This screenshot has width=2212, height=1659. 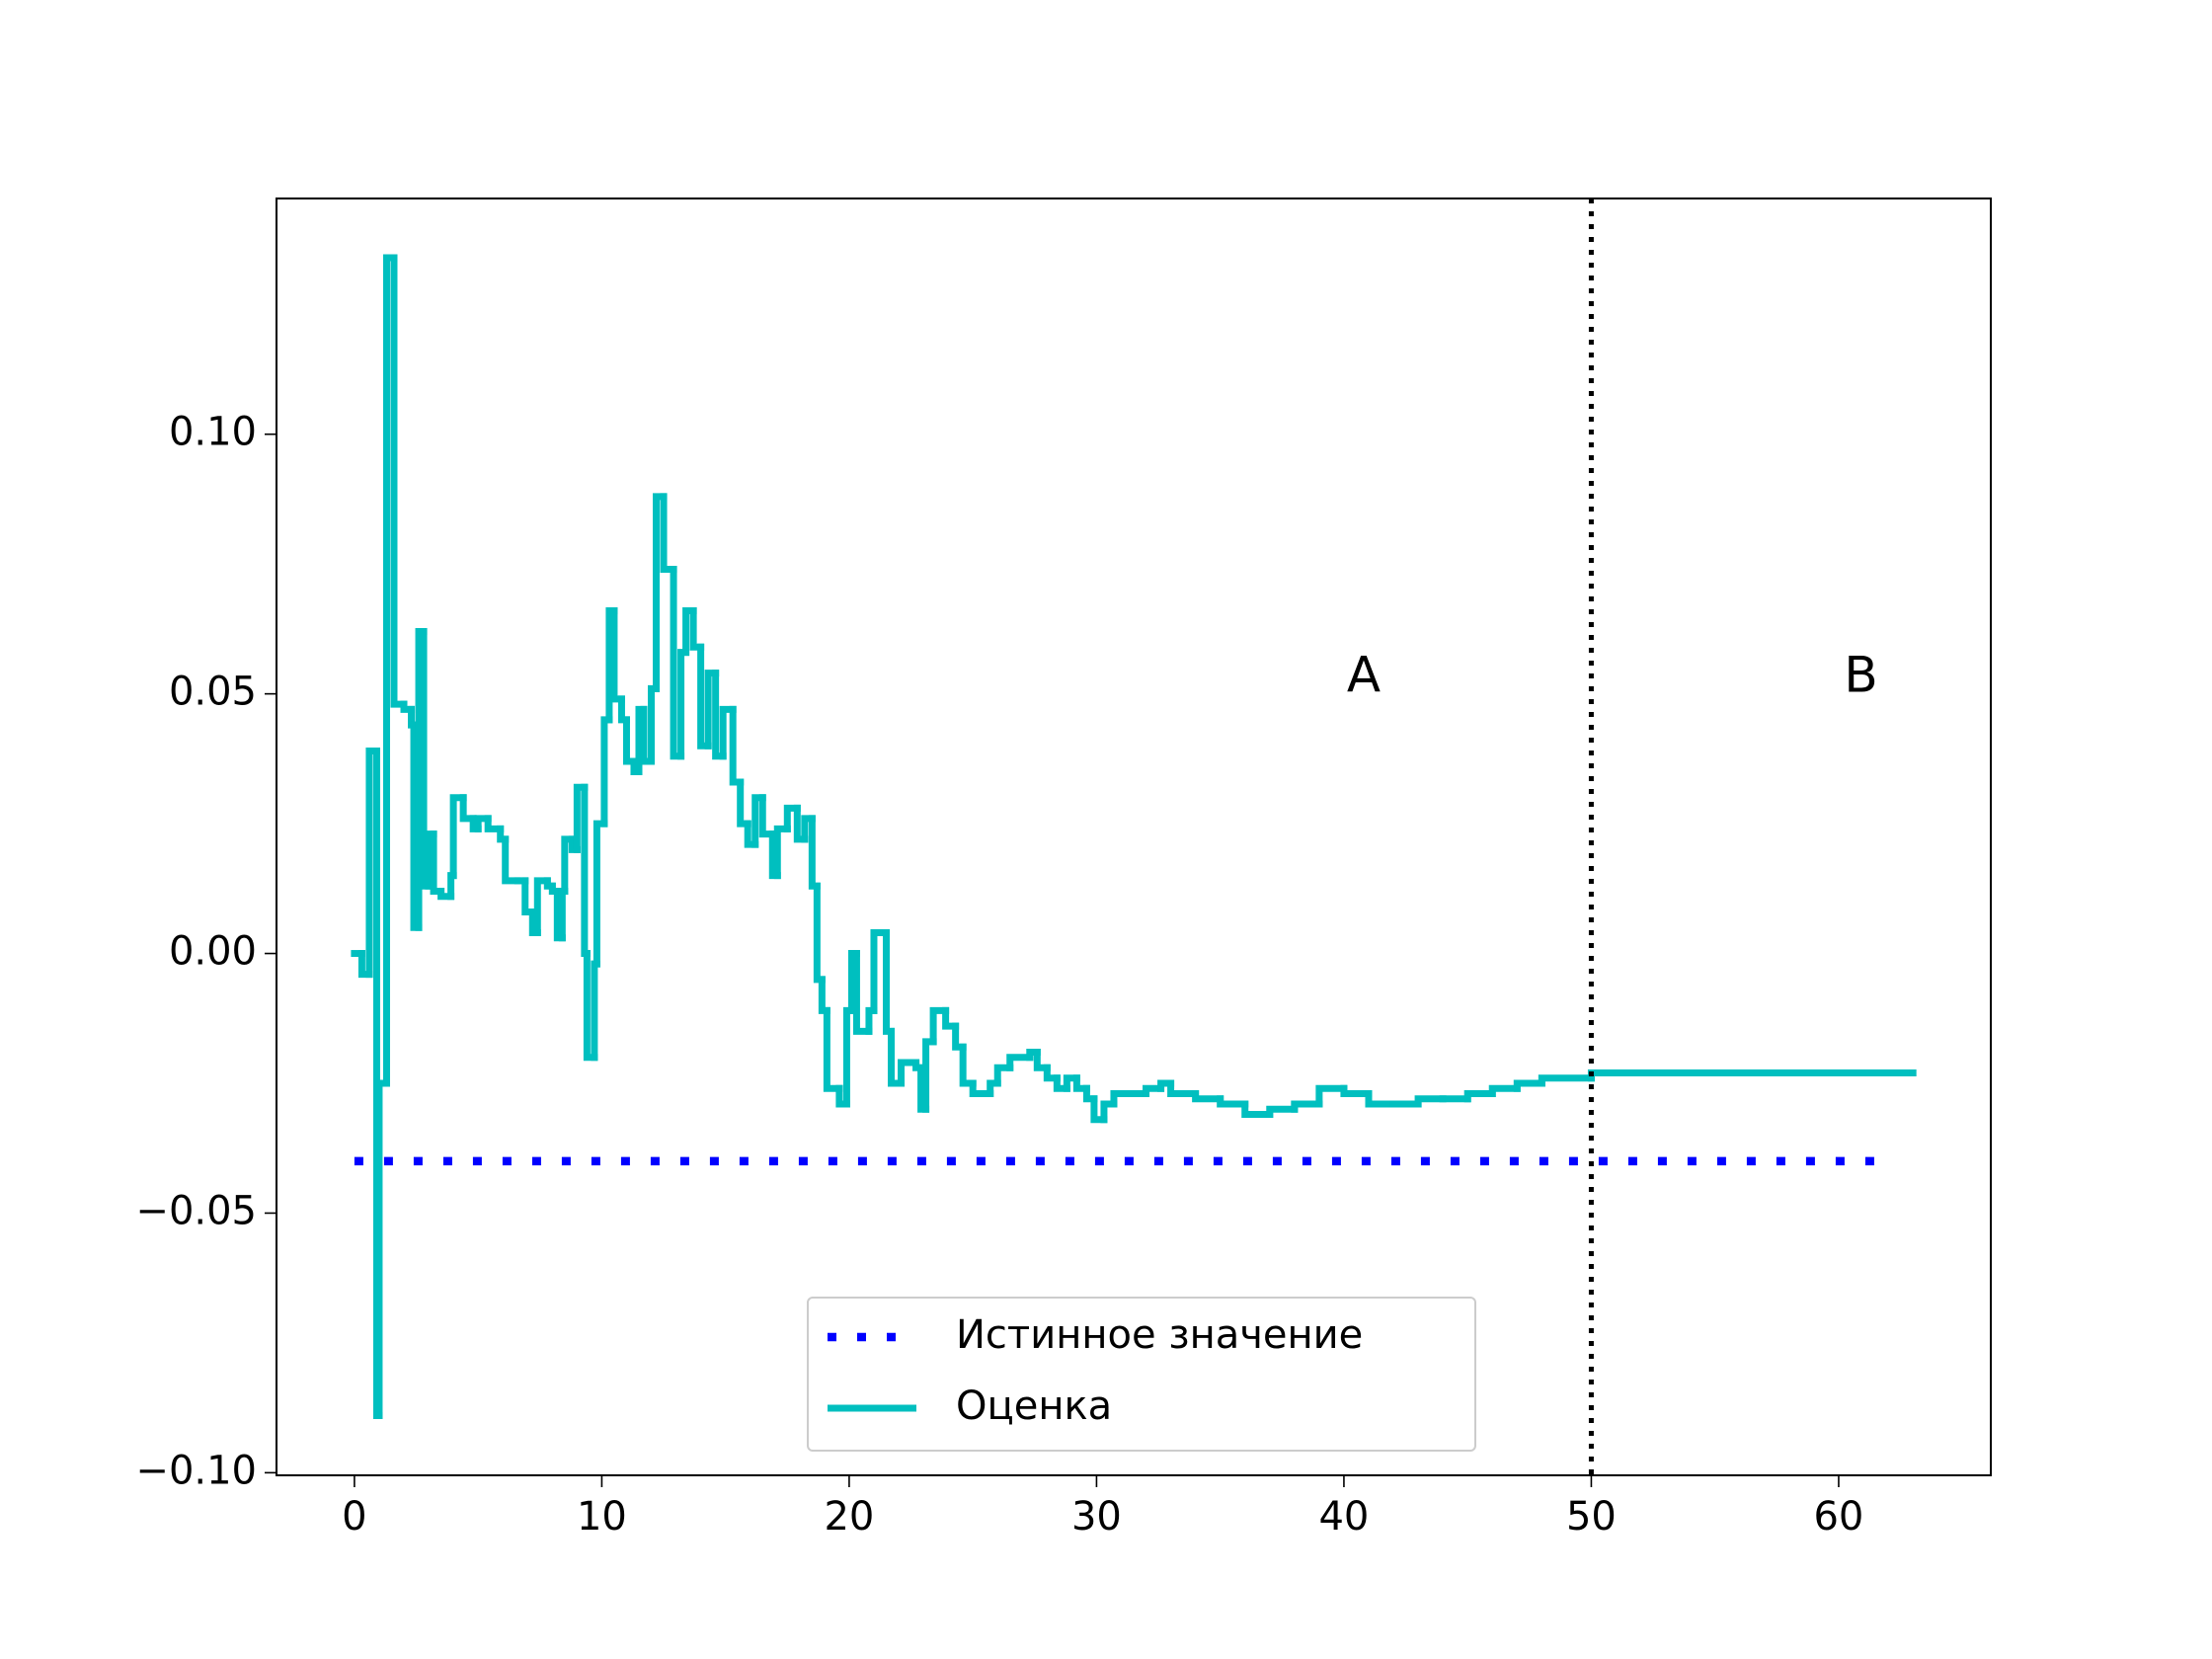 I want to click on x-tick-label: 30, so click(x=1096, y=1517).